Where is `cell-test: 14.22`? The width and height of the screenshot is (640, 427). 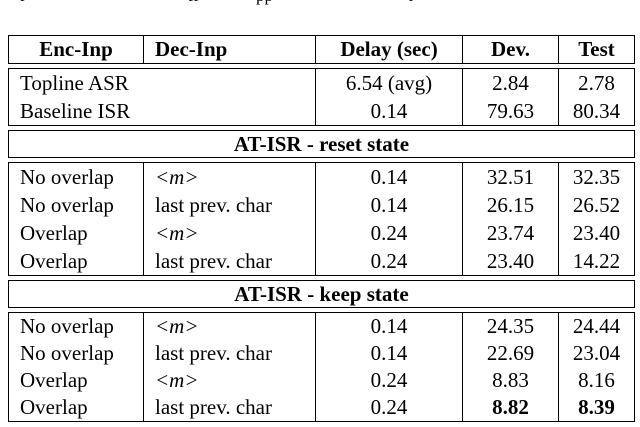 cell-test: 14.22 is located at coordinates (596, 261).